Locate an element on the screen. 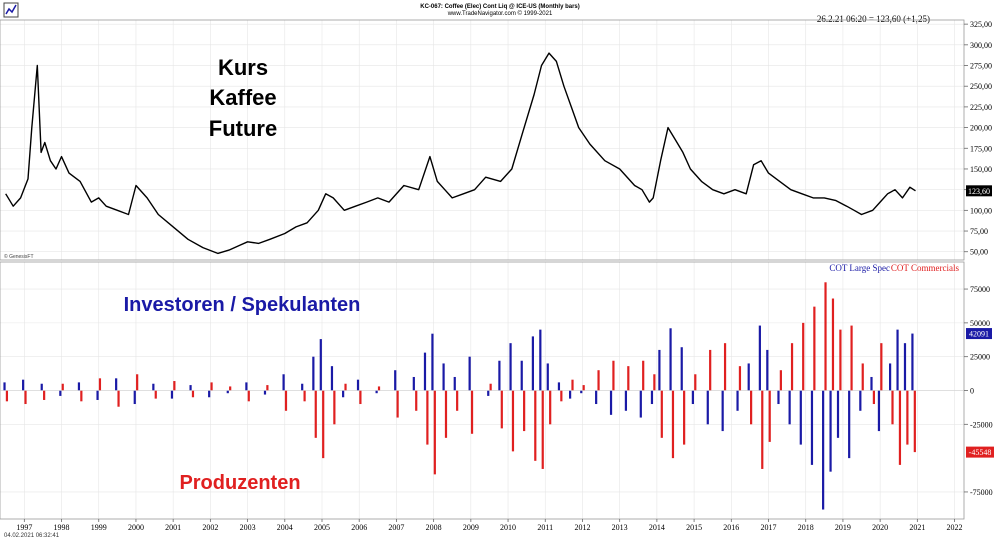 This screenshot has height=540, width=1000. annotation-kurs: Kurs is located at coordinates (243, 67).